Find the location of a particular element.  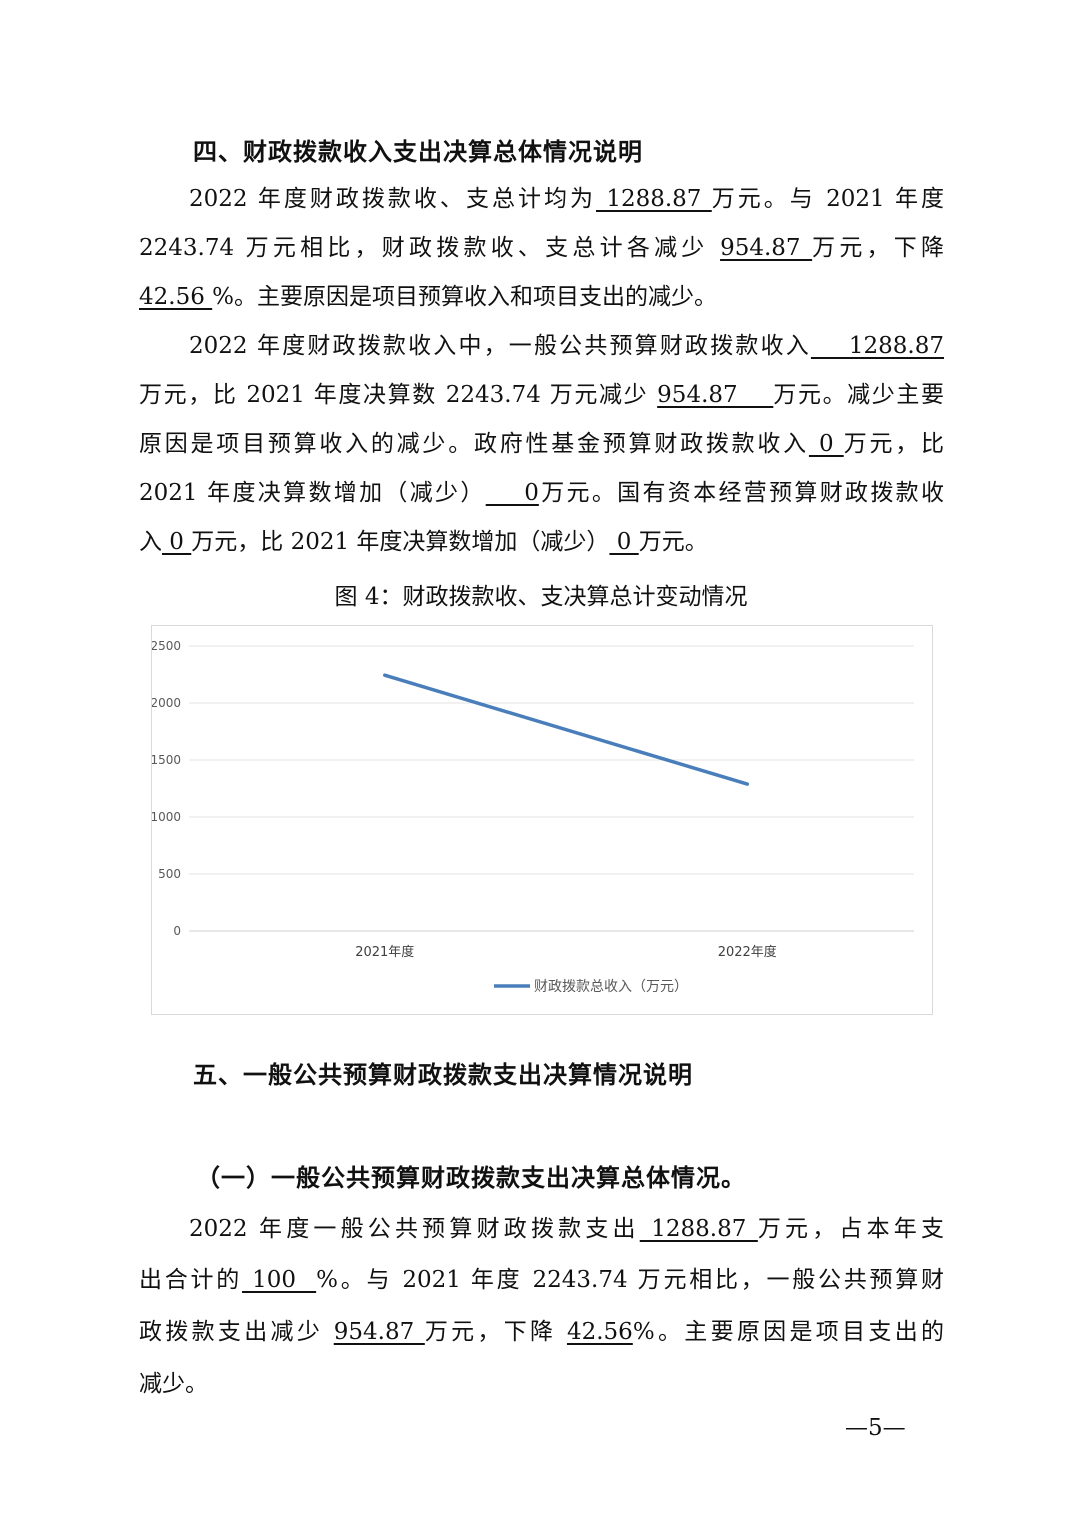

paragraph-line: 2022 年度一般公共预算财政拨款支出 1288.87 万元，占本年支 is located at coordinates (566, 1229).